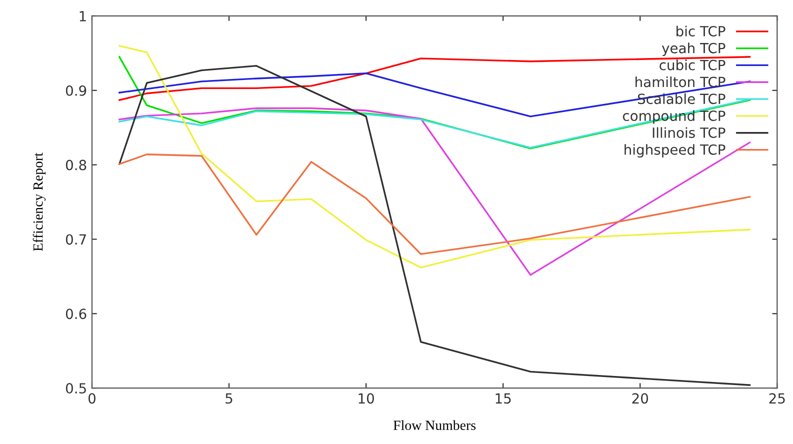  I want to click on legend-label: yeah TCP, so click(694, 49).